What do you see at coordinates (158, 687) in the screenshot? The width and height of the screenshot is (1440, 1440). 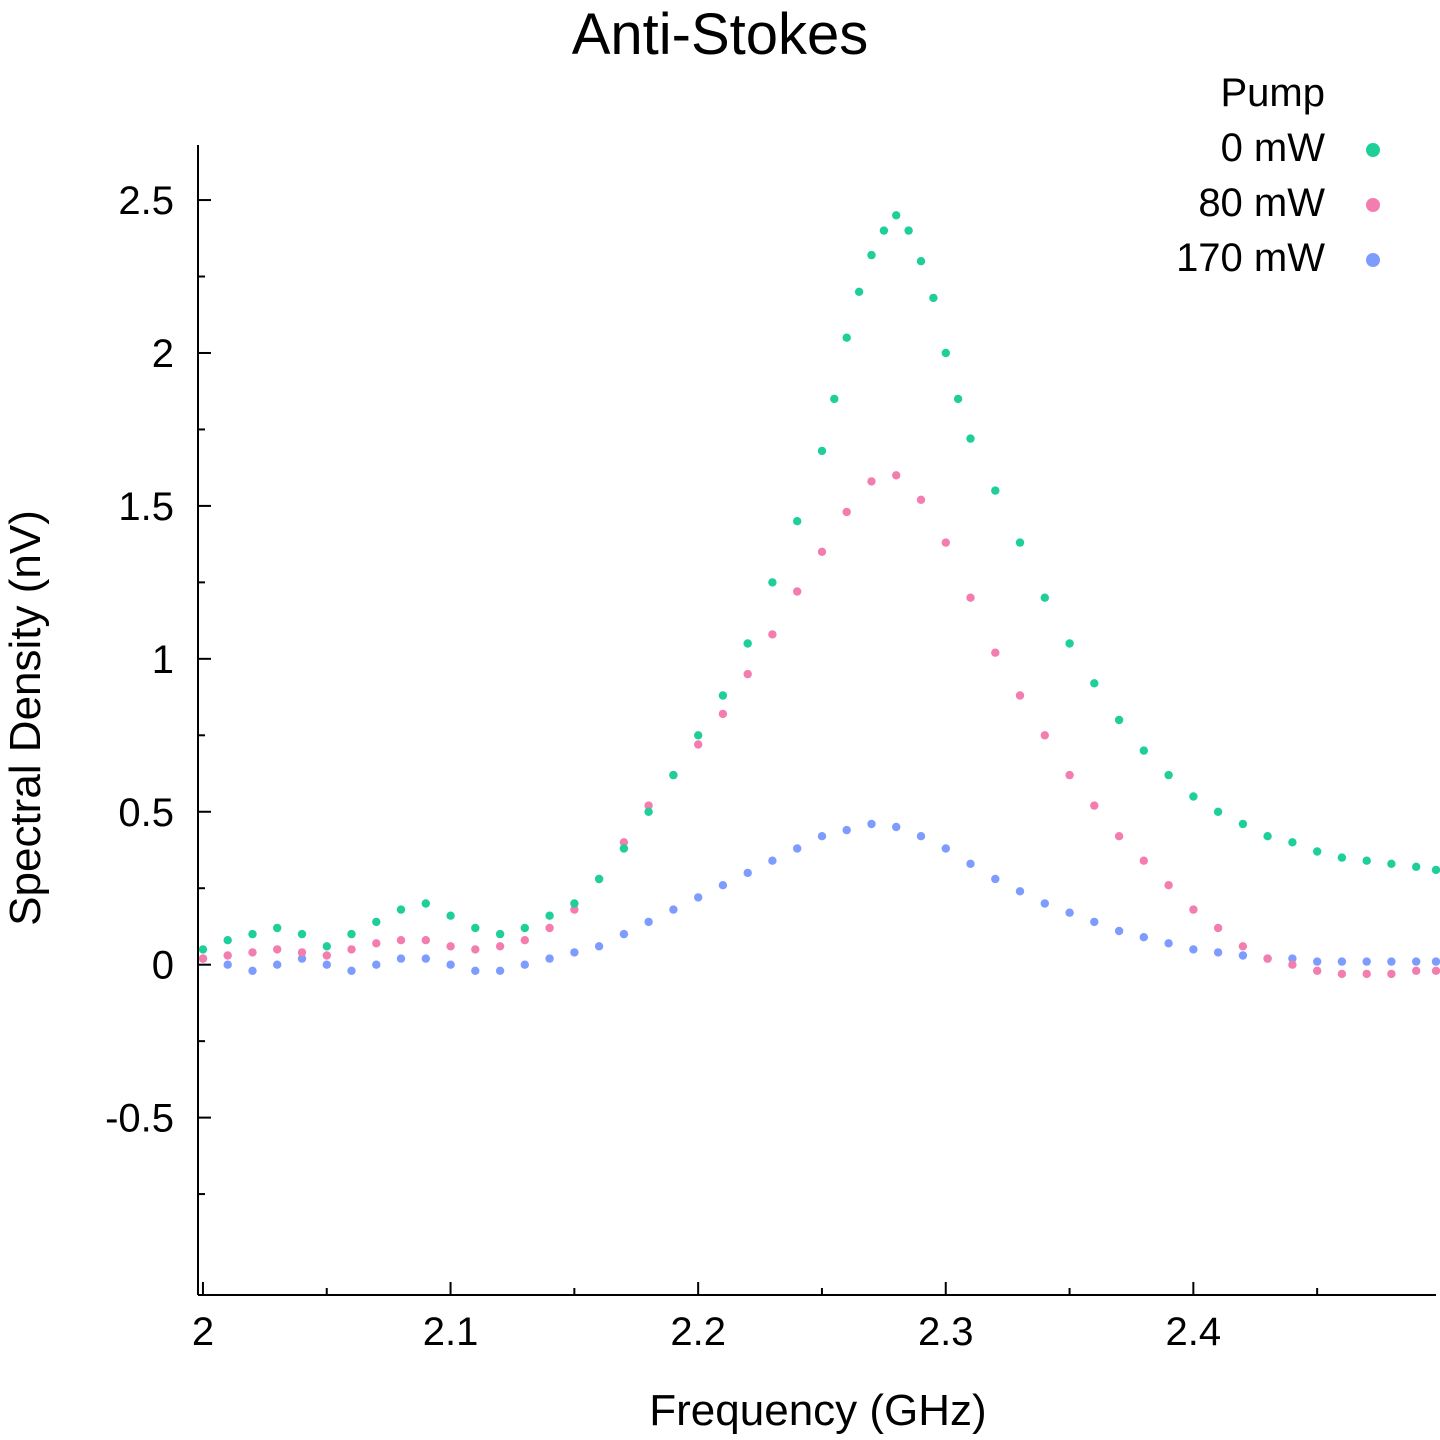 I see `y-axis-ticks: -0.5 0 0.5 1 1.5 2 2.5` at bounding box center [158, 687].